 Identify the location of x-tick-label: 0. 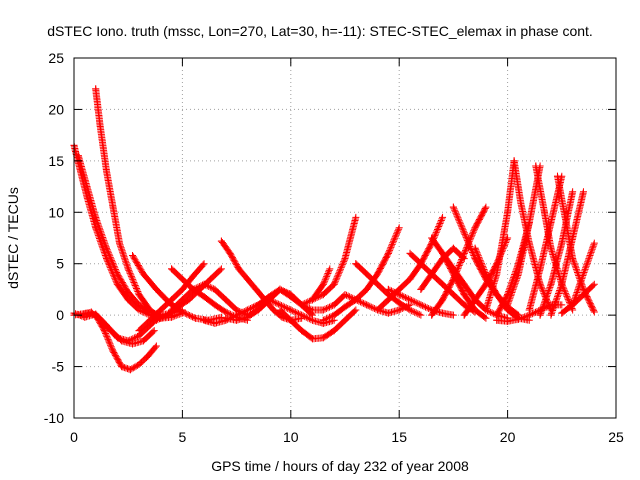
(74, 437).